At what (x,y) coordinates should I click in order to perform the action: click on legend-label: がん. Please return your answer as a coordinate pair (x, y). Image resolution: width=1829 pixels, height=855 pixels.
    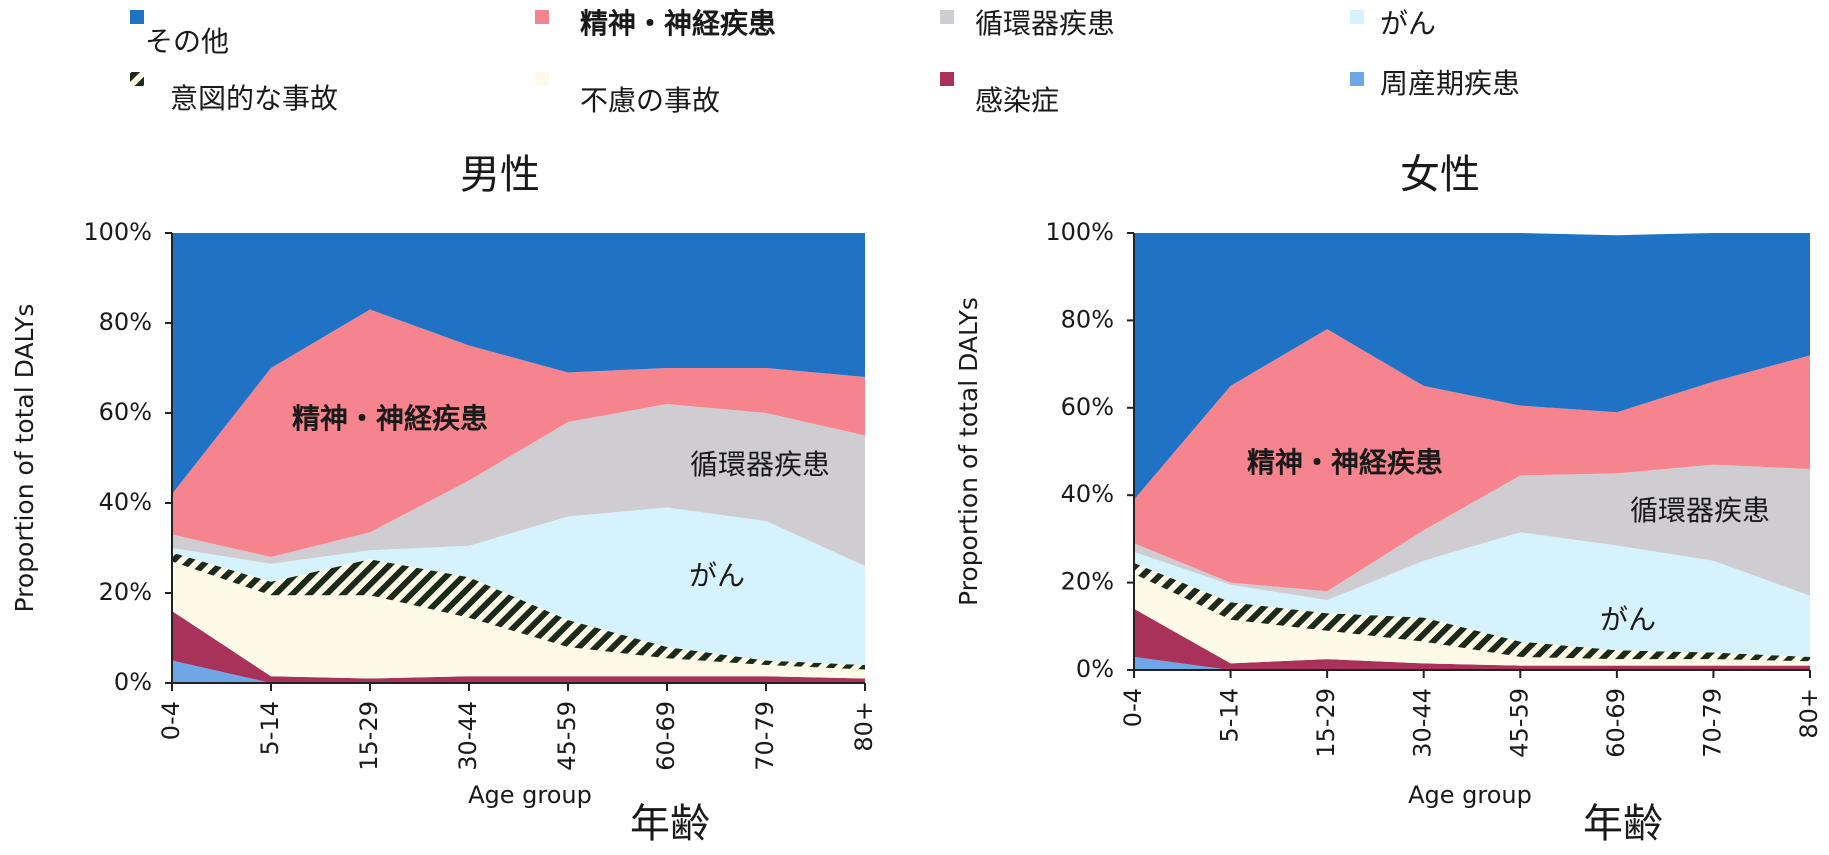
    Looking at the image, I should click on (1408, 23).